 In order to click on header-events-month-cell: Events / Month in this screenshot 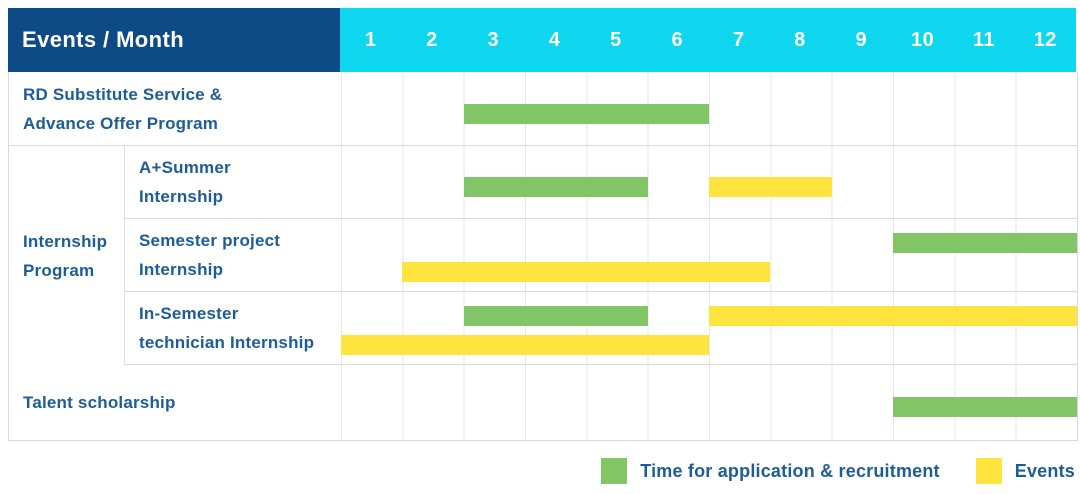, I will do `click(174, 40)`.